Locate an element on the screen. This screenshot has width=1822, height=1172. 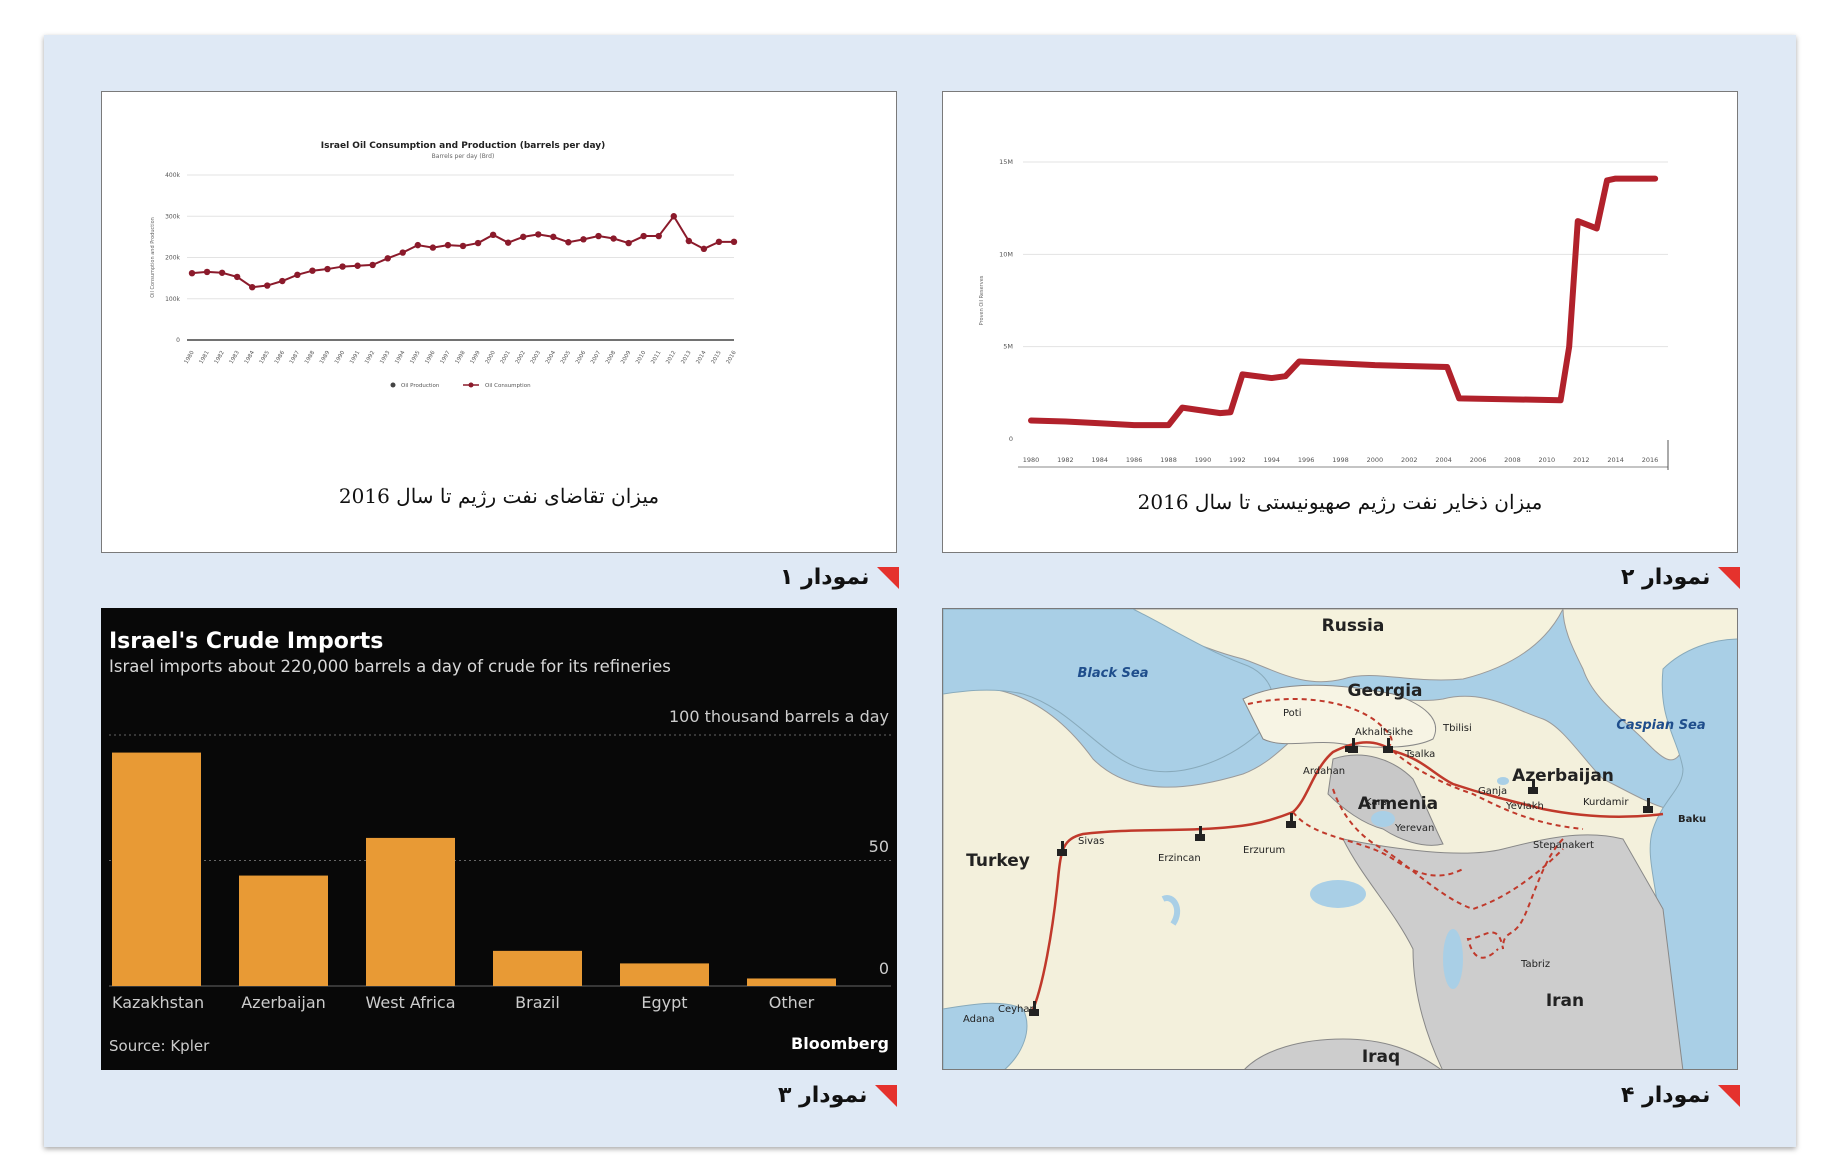
black-sea is located at coordinates (1108, 691).